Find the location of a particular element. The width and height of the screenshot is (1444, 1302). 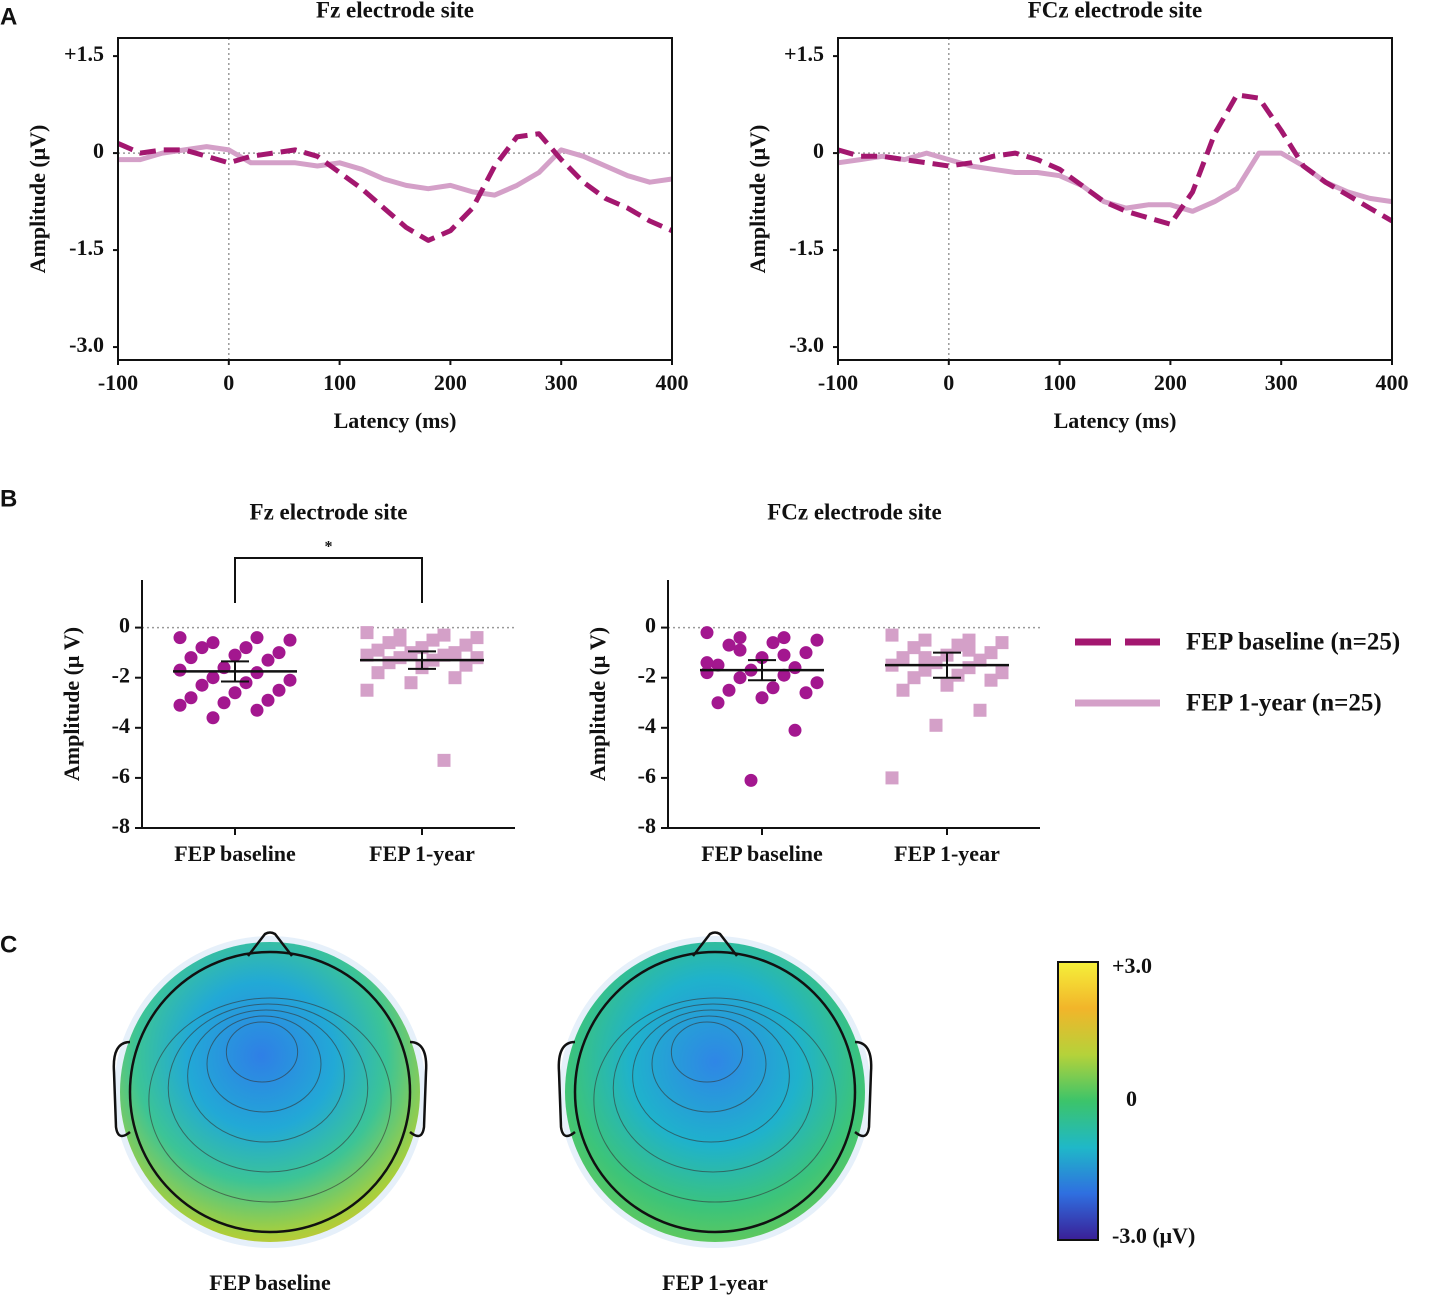

map-label: FEP baseline is located at coordinates (270, 1282).